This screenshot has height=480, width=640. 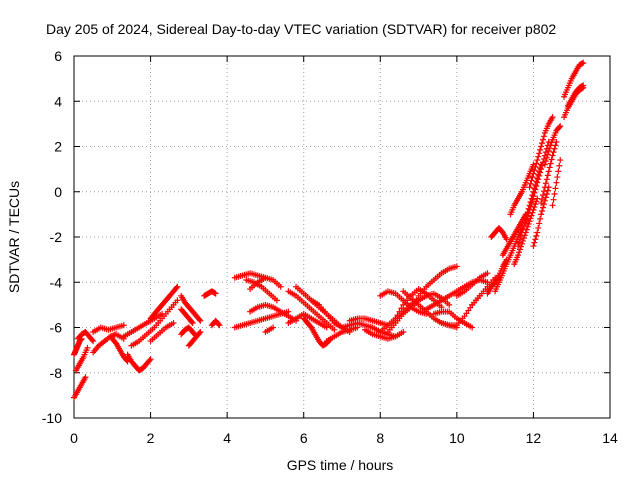 I want to click on x-tick-label: 4, so click(x=227, y=438).